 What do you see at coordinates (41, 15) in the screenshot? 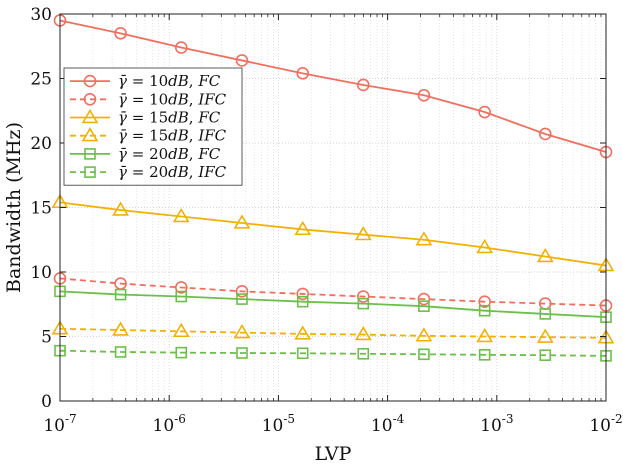
I see `y-tick-label: 30` at bounding box center [41, 15].